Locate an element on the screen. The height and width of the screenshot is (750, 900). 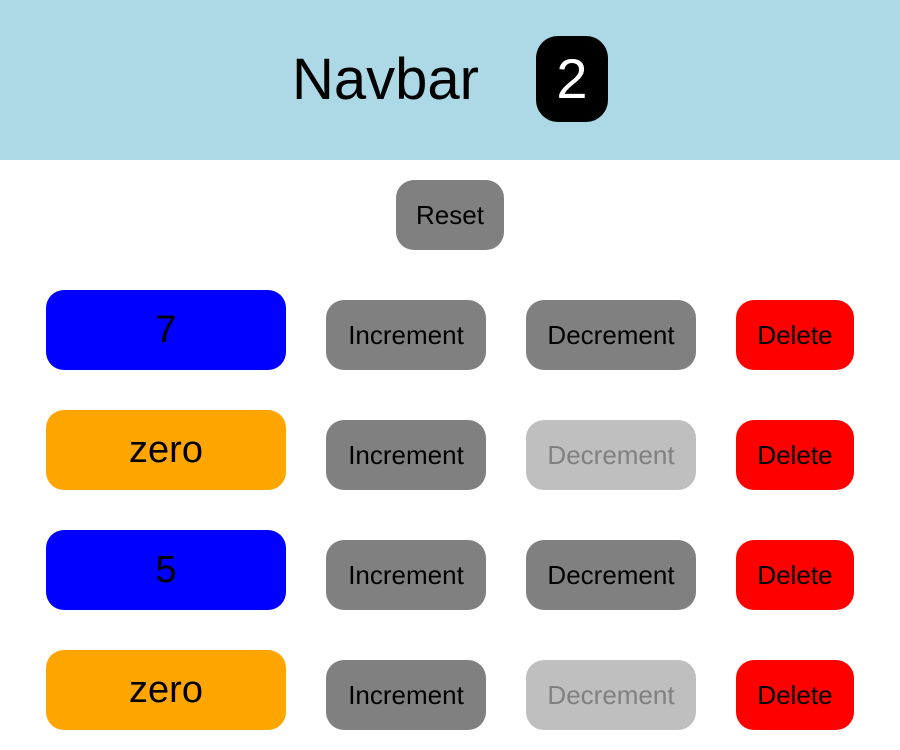
navbar-title: Navbar is located at coordinates (385, 79).